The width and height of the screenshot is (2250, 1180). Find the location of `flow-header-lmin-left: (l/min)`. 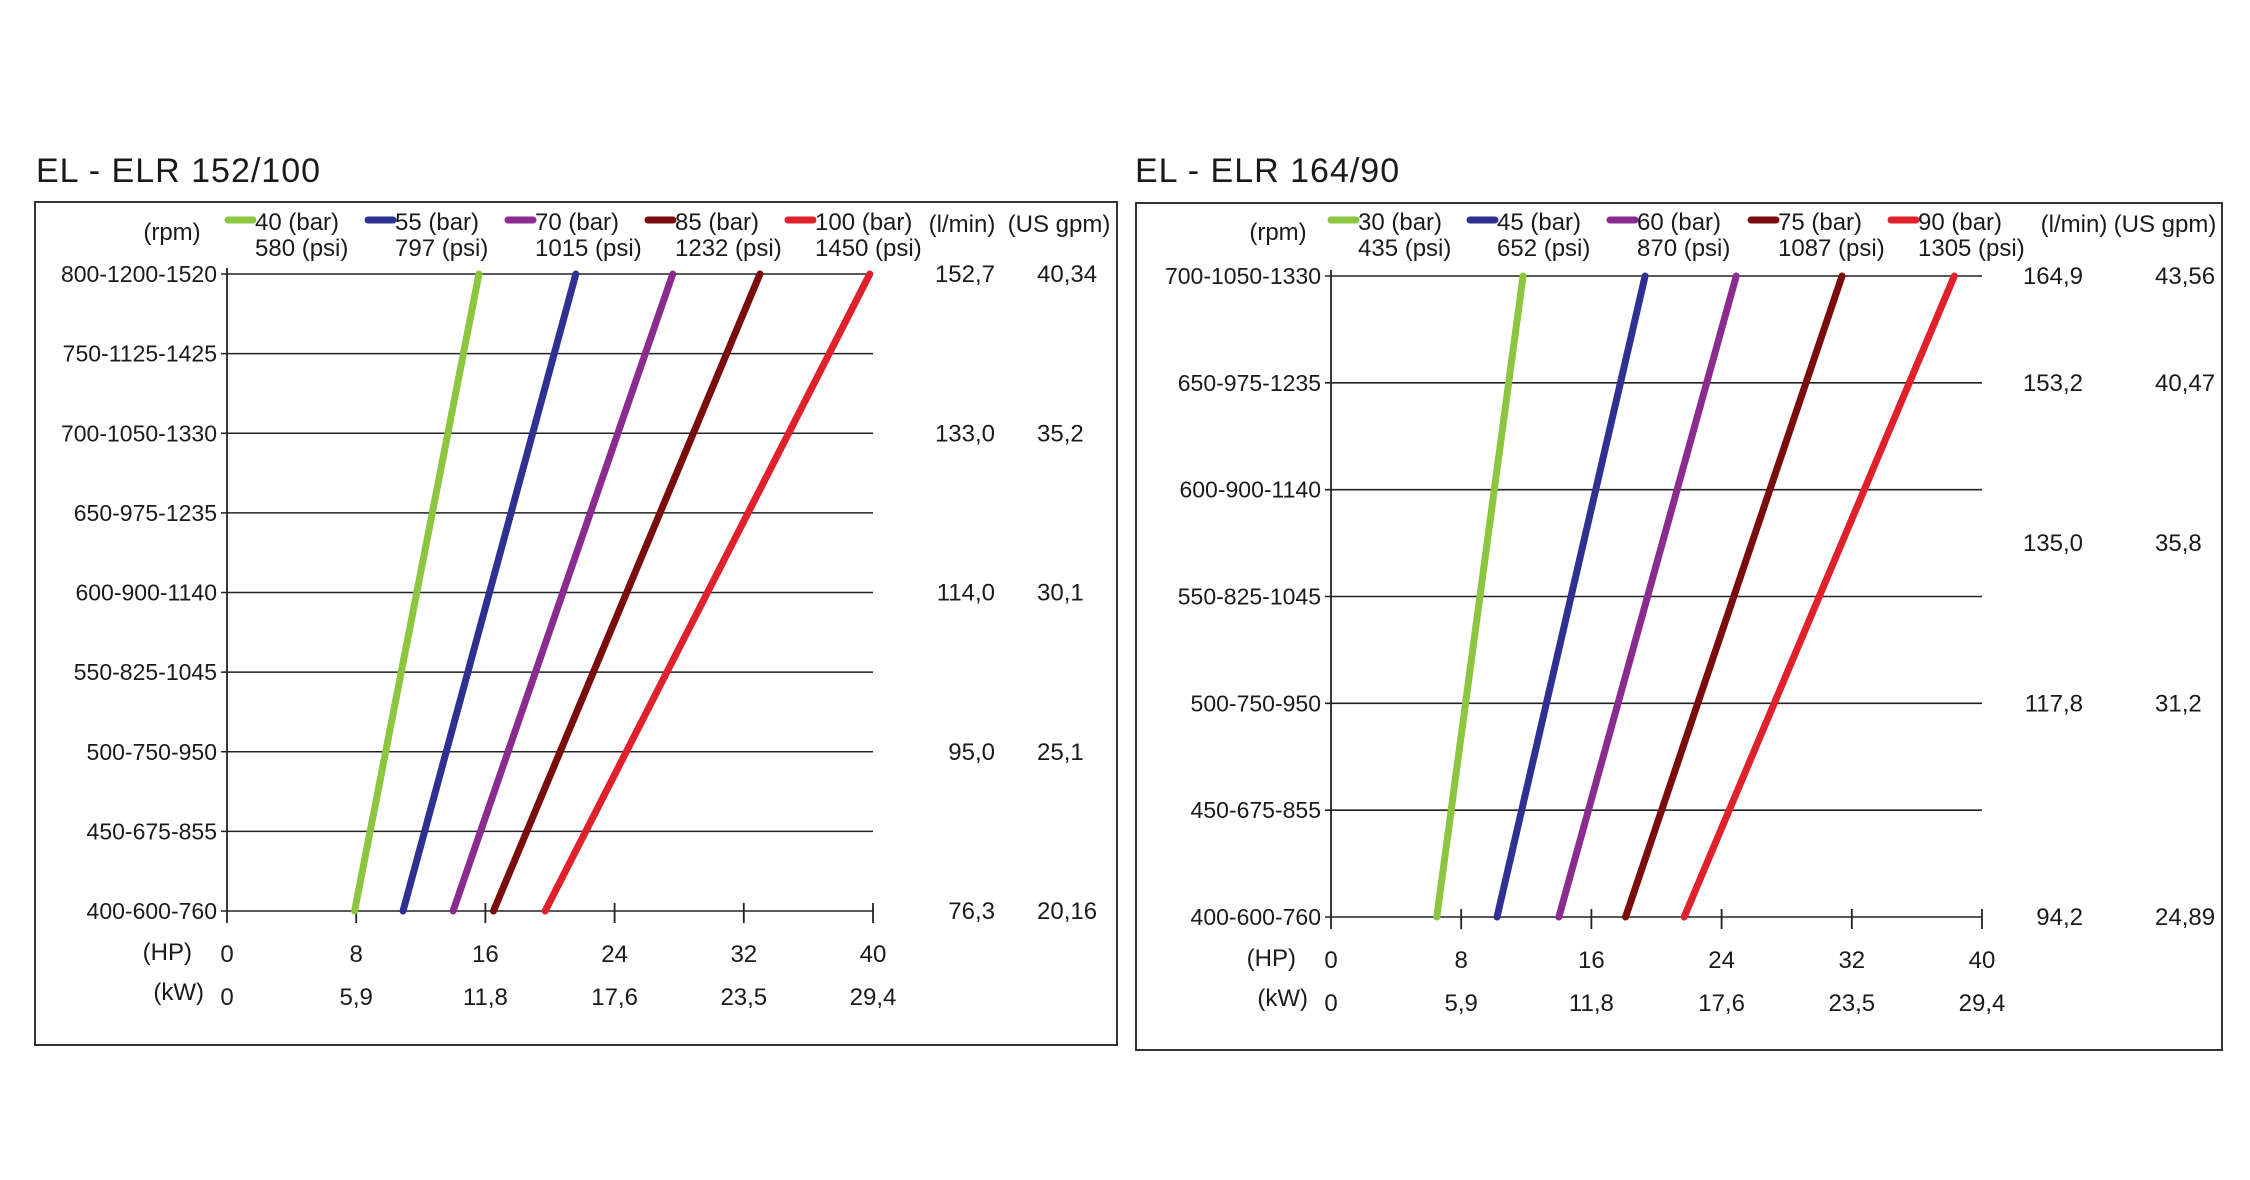

flow-header-lmin-left: (l/min) is located at coordinates (962, 224).